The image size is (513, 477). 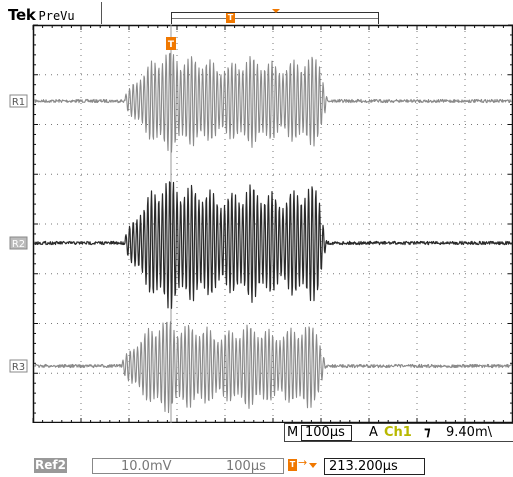 What do you see at coordinates (373, 432) in the screenshot?
I see `trigger-prefix: A` at bounding box center [373, 432].